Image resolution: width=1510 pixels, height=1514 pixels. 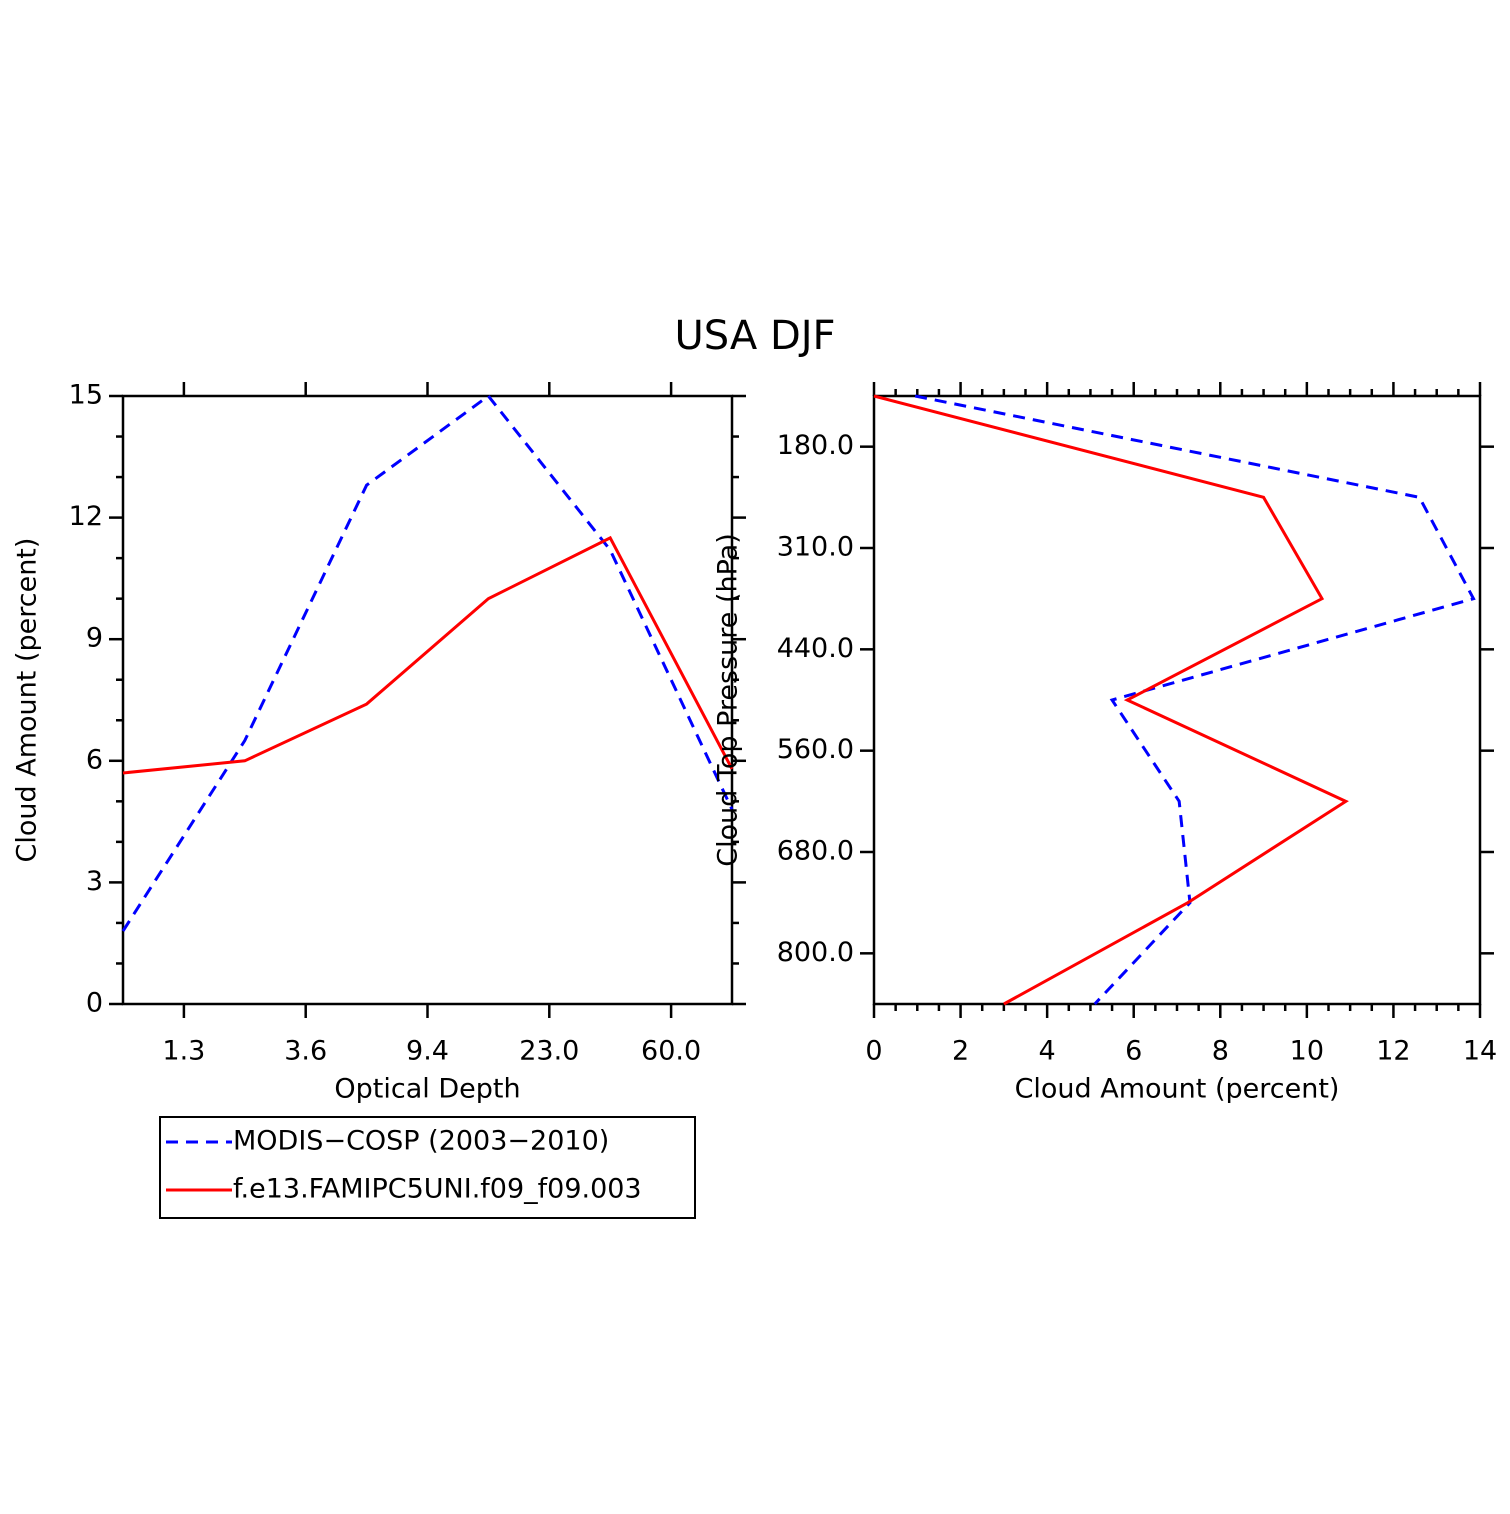 I want to click on y-tick-label: 680.0, so click(x=815, y=851).